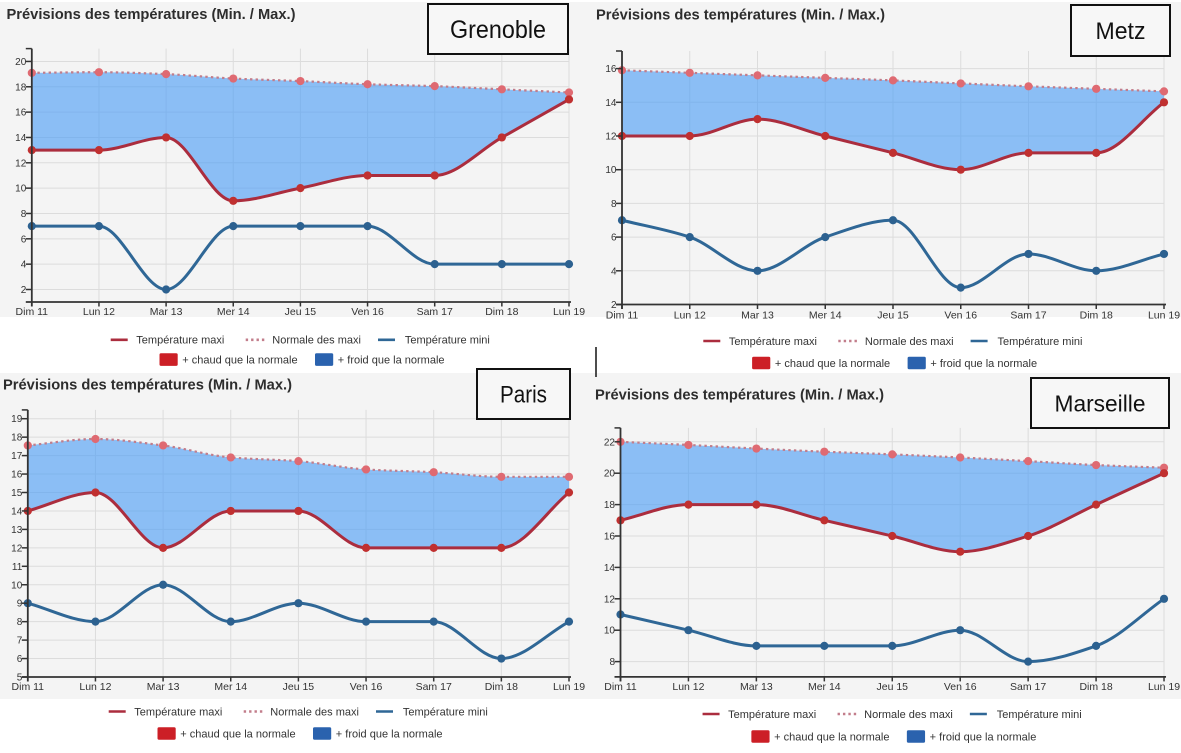 This screenshot has height=753, width=1181. Describe the element at coordinates (1121, 31) in the screenshot. I see `svg-text: Metz` at that location.